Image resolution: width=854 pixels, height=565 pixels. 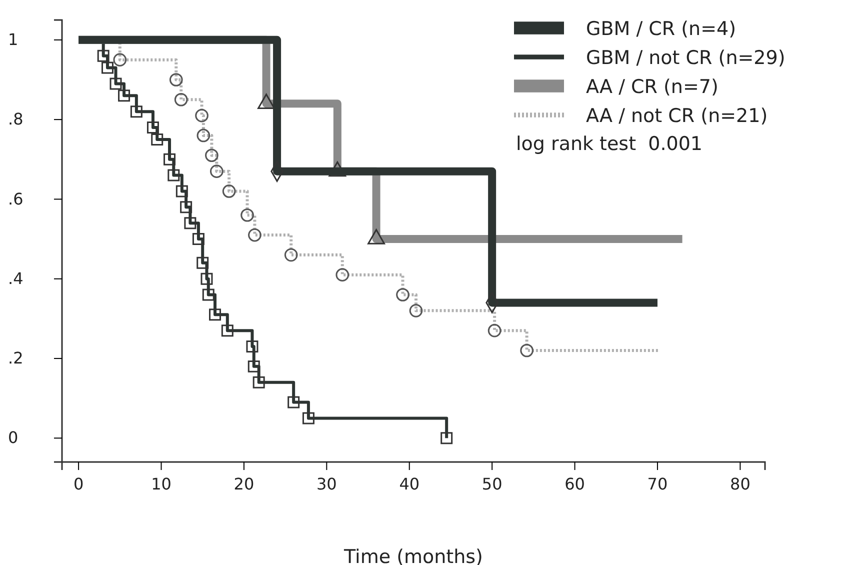 I want to click on x-tick-label: 10, so click(x=161, y=484).